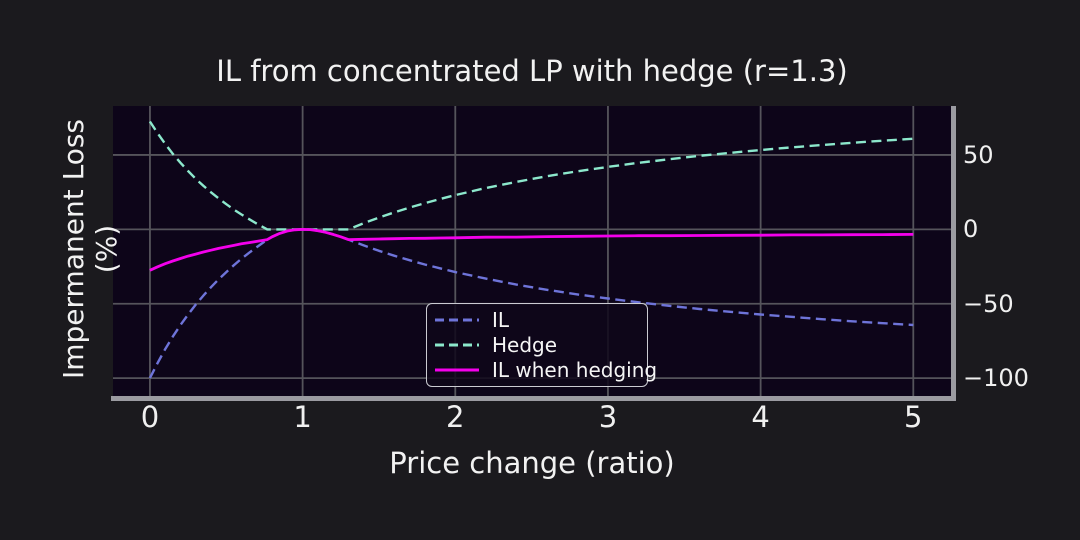  Describe the element at coordinates (978, 154) in the screenshot. I see `y-tick-label: 50` at that location.